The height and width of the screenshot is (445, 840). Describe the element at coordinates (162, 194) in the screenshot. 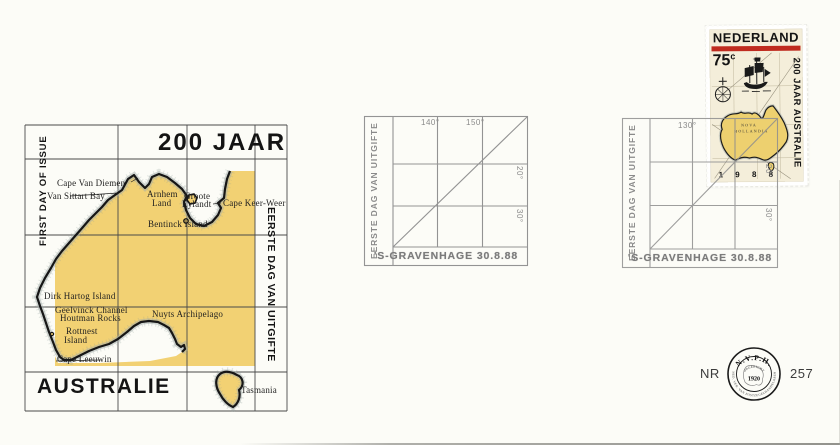

I see `map-label-arnhem: Arnhem` at that location.